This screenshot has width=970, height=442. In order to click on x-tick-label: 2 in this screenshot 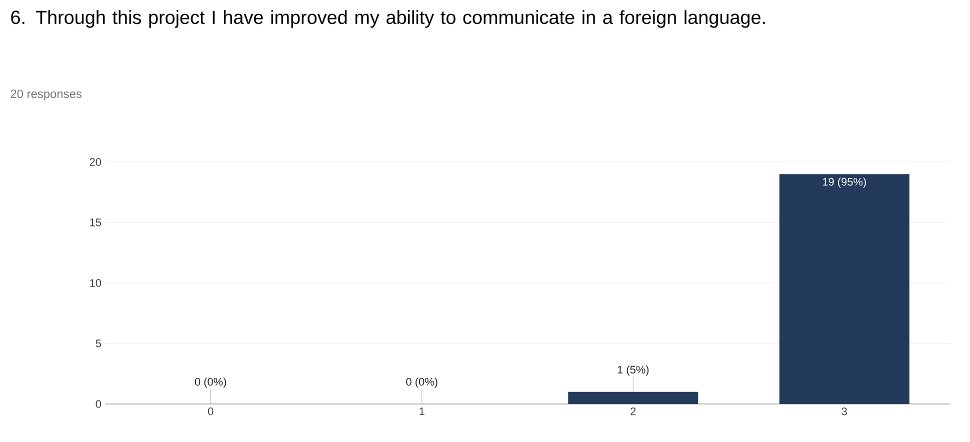, I will do `click(633, 412)`.